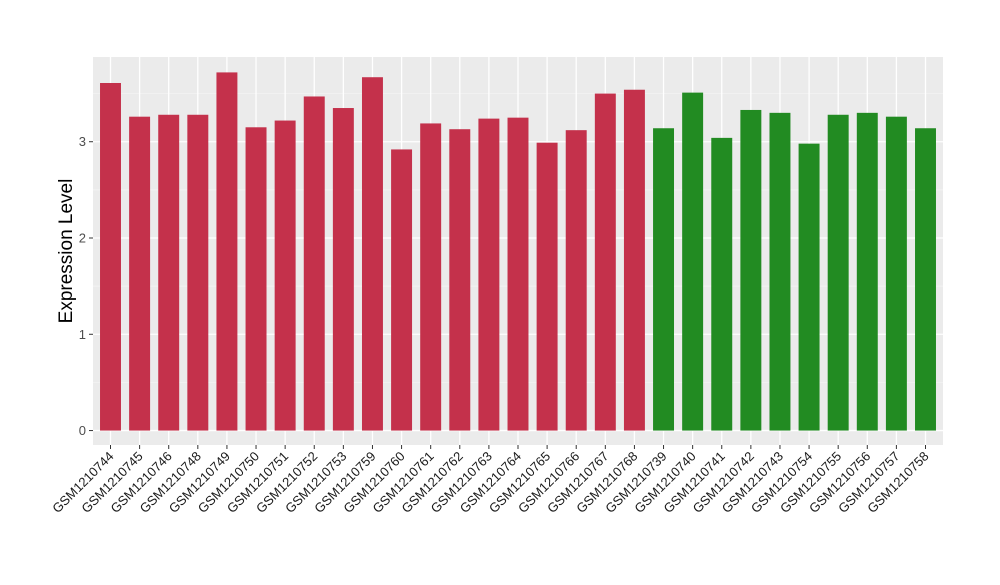  Describe the element at coordinates (780, 271) in the screenshot. I see `bar-gsm1210743` at that location.